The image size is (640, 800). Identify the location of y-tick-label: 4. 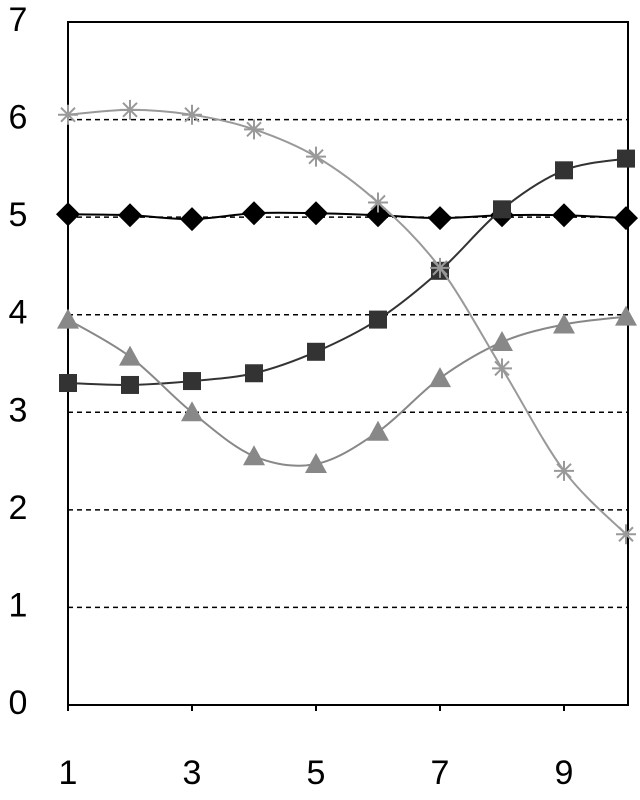
(18, 313).